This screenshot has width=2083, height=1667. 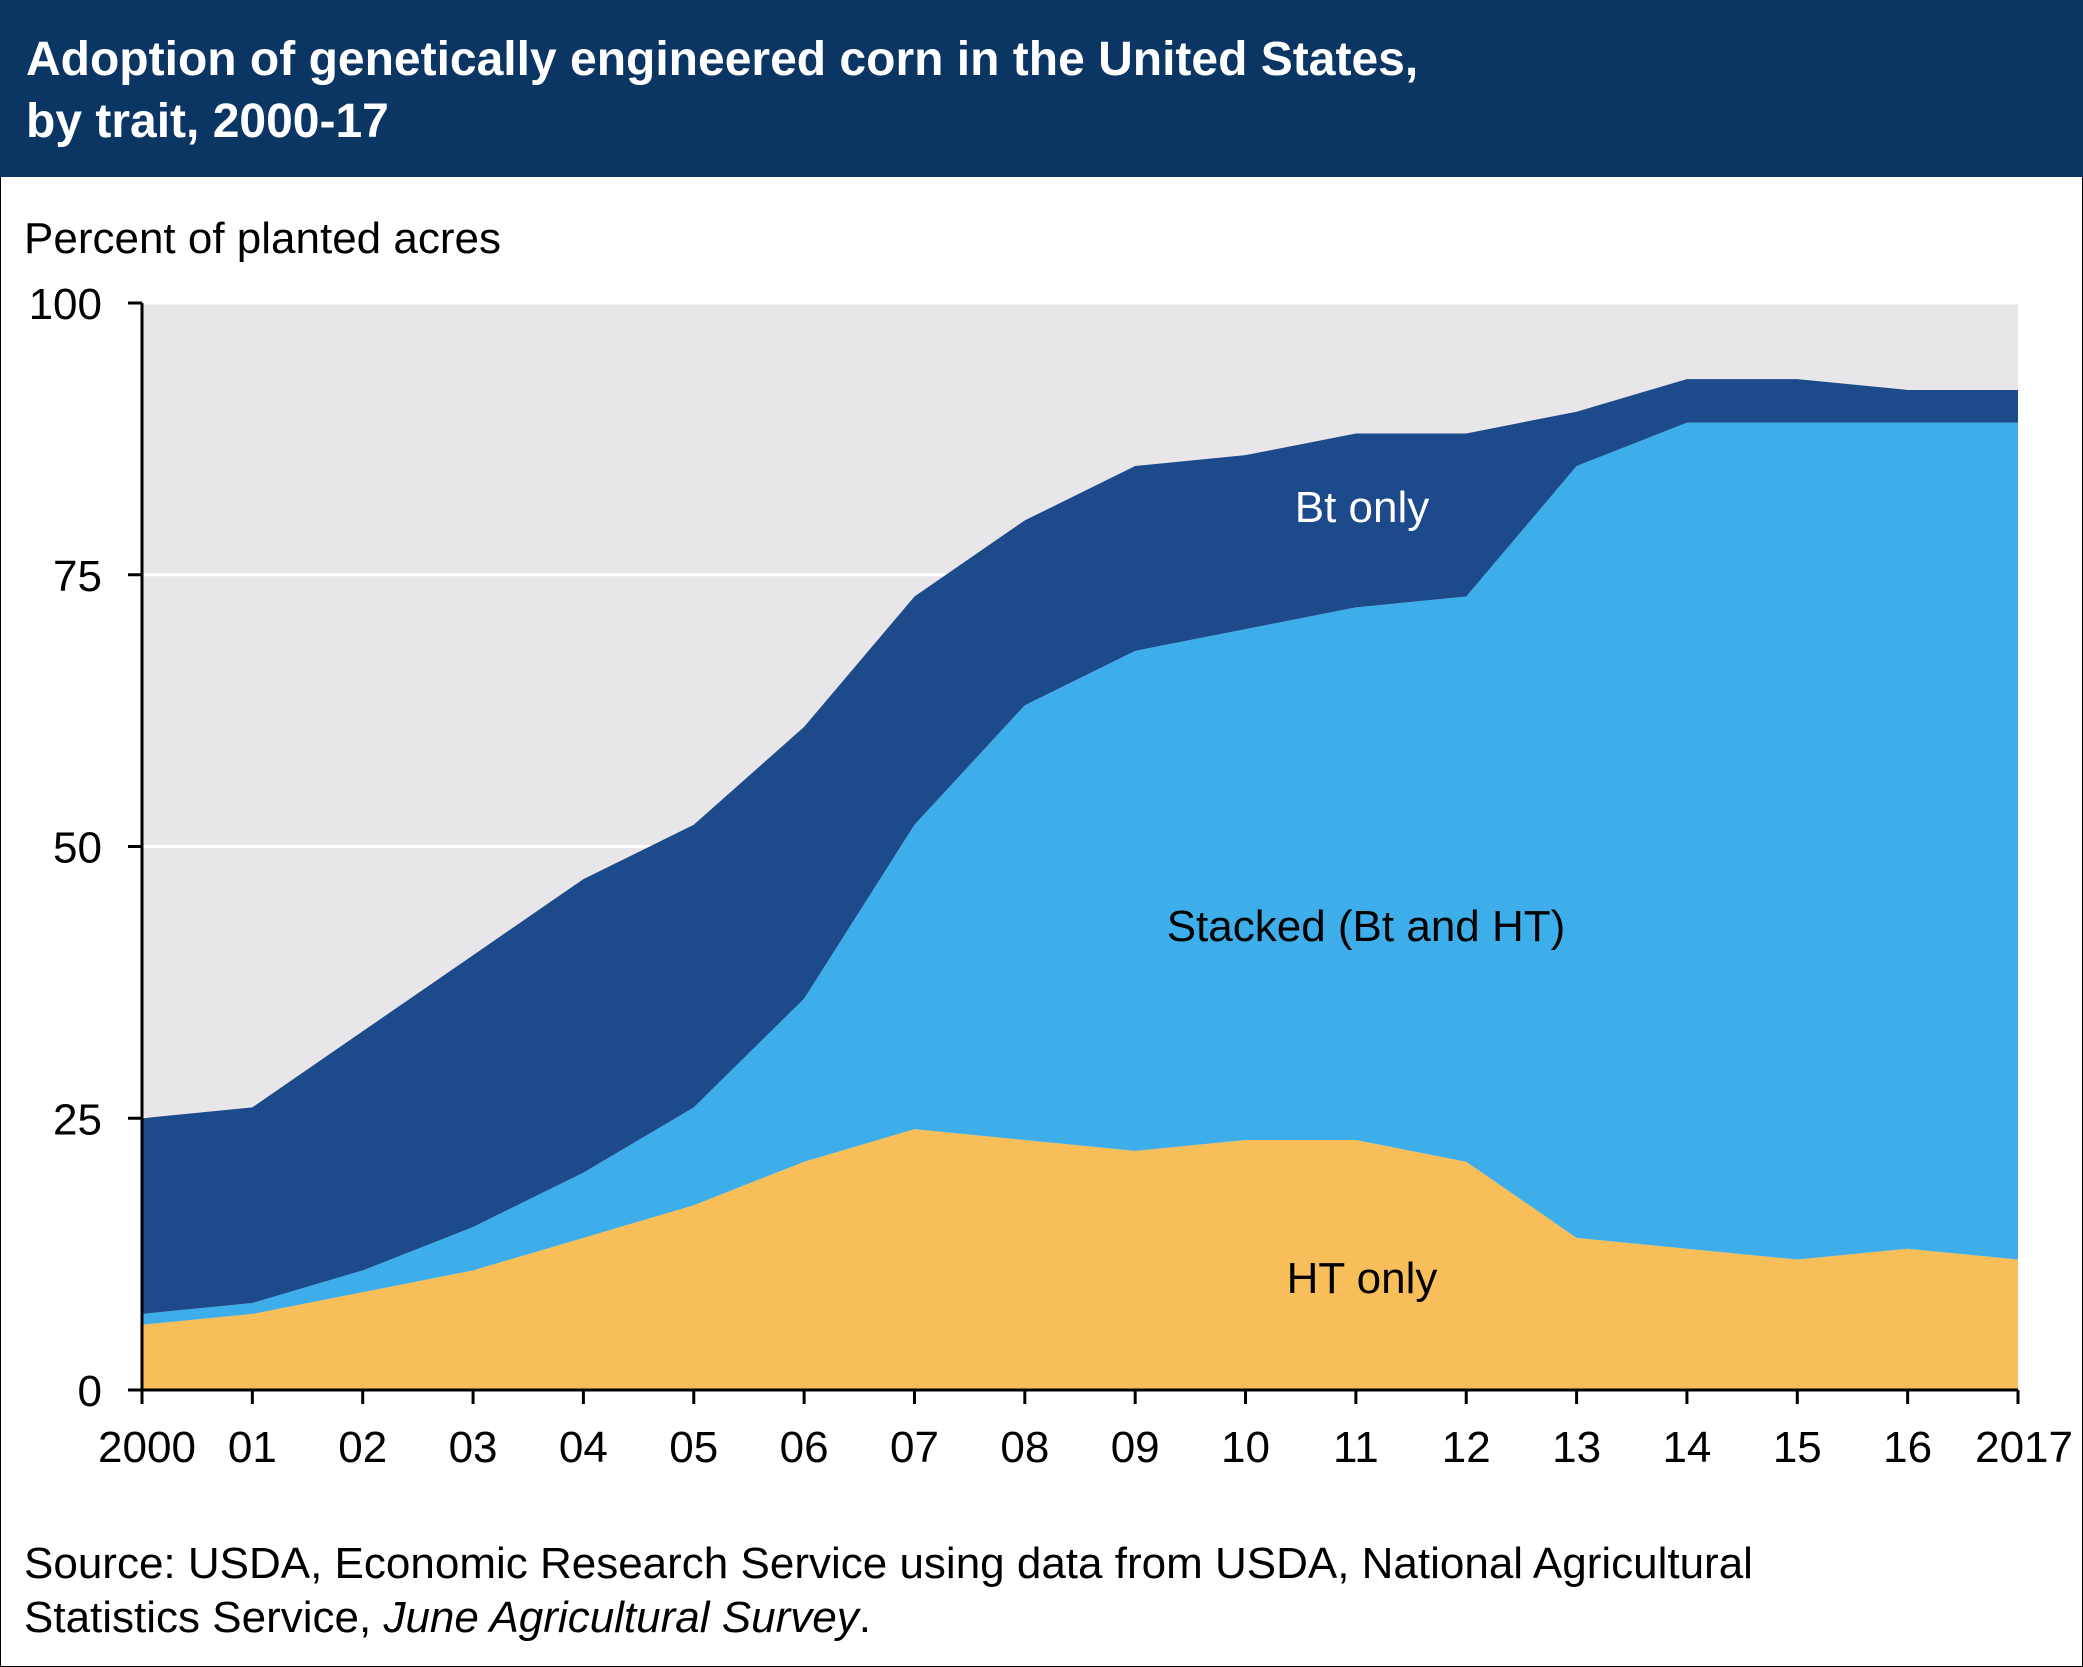 What do you see at coordinates (621, 1617) in the screenshot?
I see `source-text: June Agricultural Survey` at bounding box center [621, 1617].